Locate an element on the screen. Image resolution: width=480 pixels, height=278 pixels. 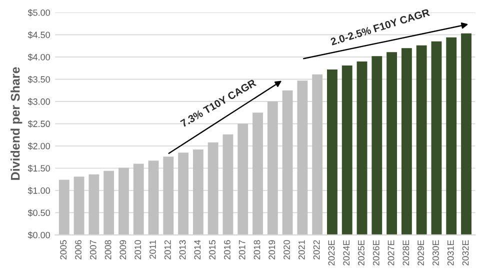
x-tick-label: 2024E is located at coordinates (346, 253).